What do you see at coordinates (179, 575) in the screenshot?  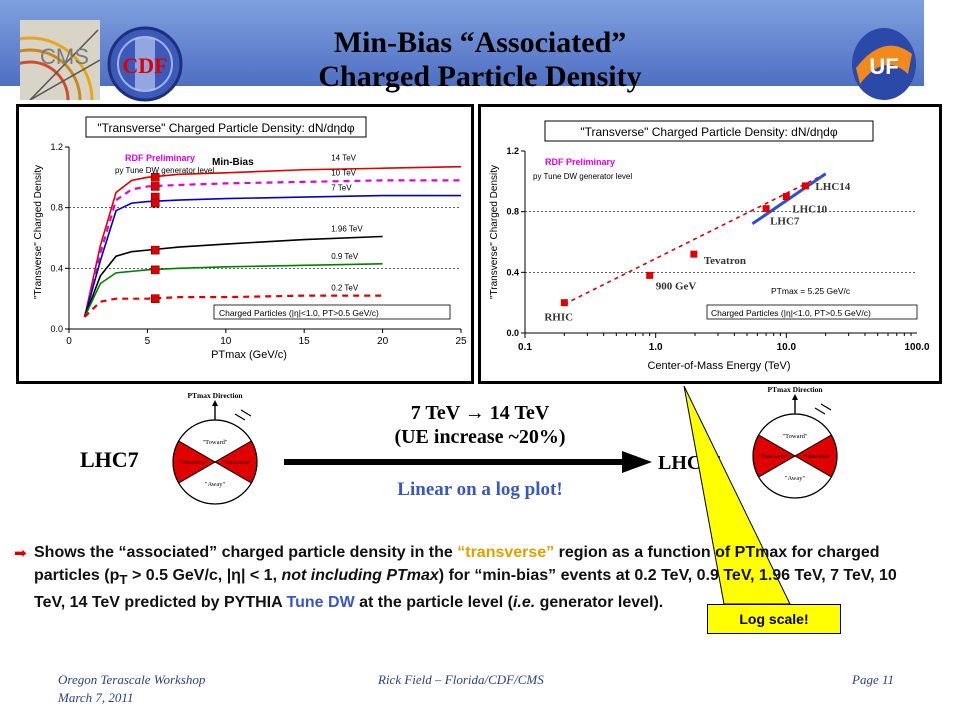 I see `bullet-part-5: > 0.5 GeV/c, |` at bounding box center [179, 575].